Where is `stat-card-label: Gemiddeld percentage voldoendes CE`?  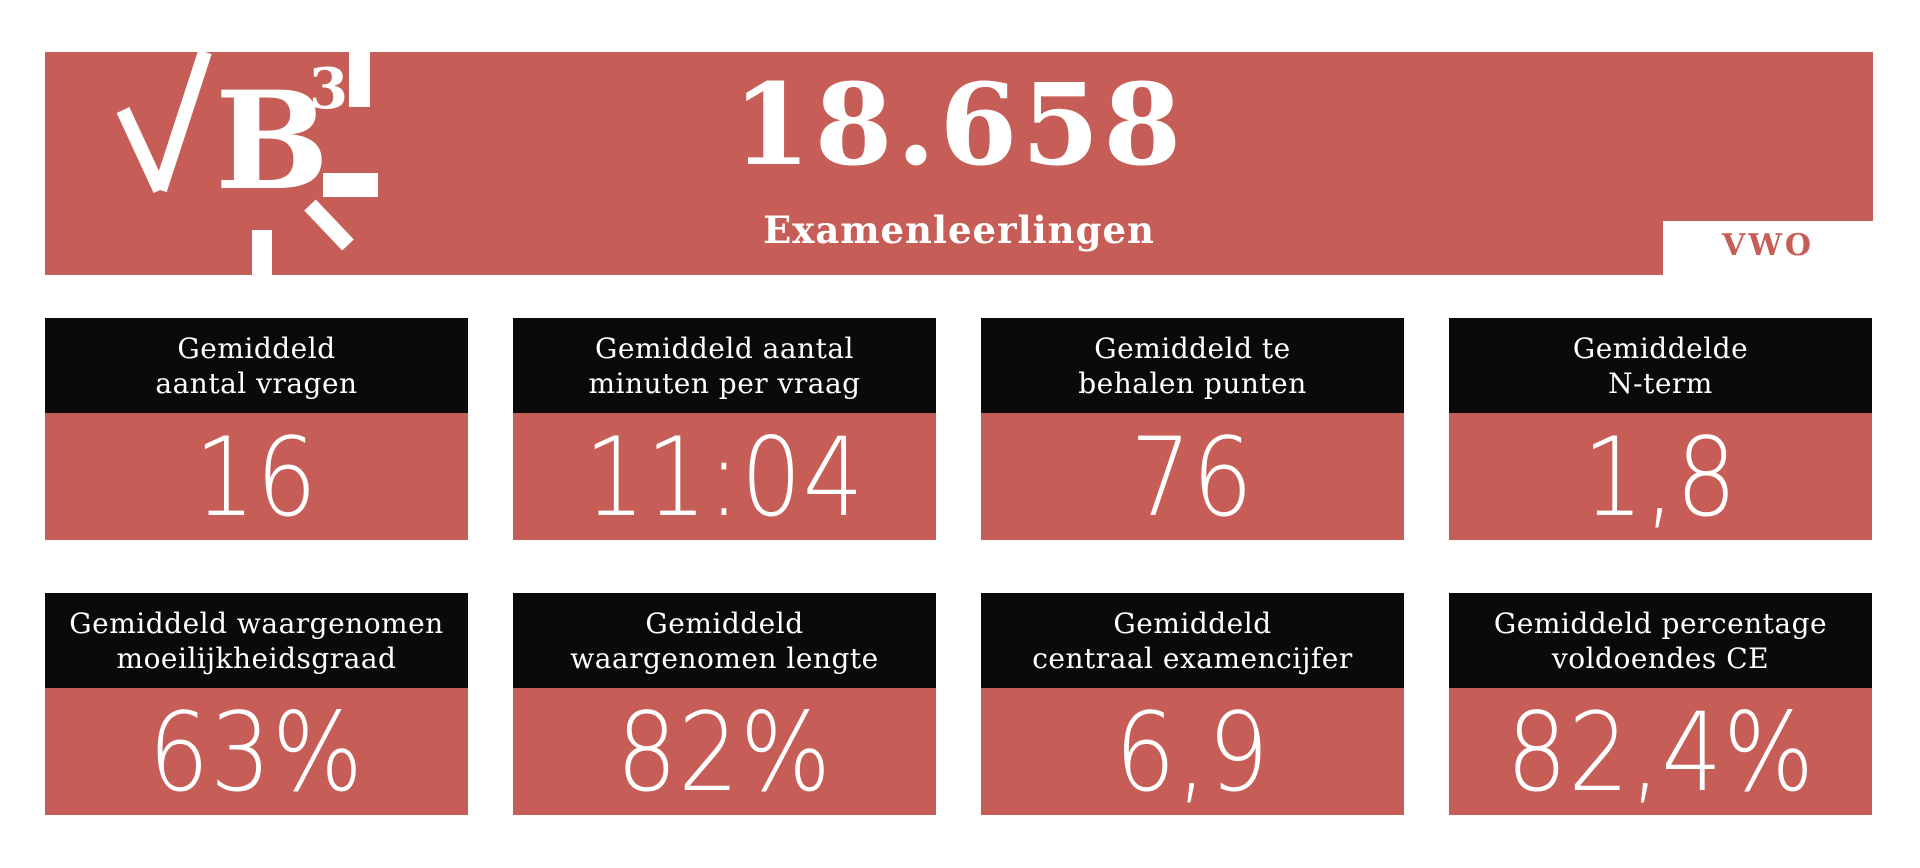 stat-card-label: Gemiddeld percentage voldoendes CE is located at coordinates (1660, 640).